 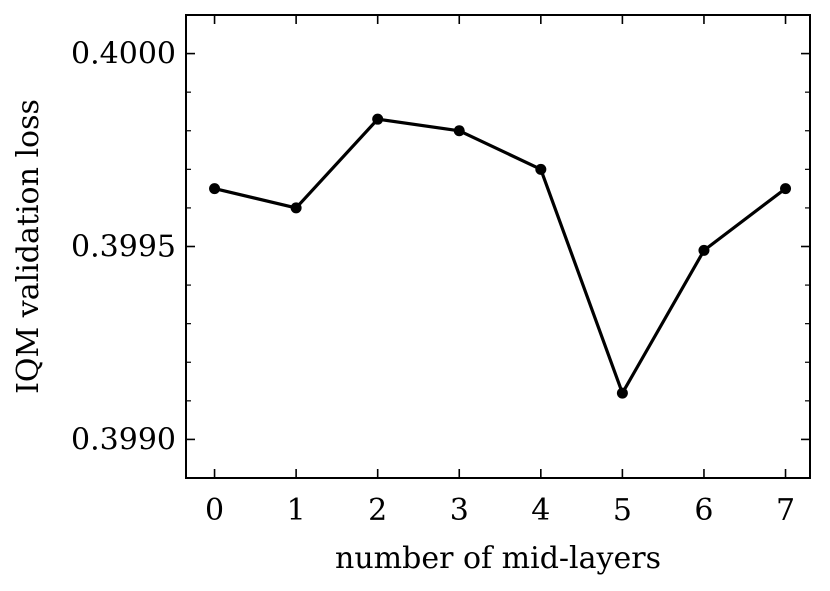 What do you see at coordinates (28, 246) in the screenshot?
I see `y-axis-label: IQM validation loss` at bounding box center [28, 246].